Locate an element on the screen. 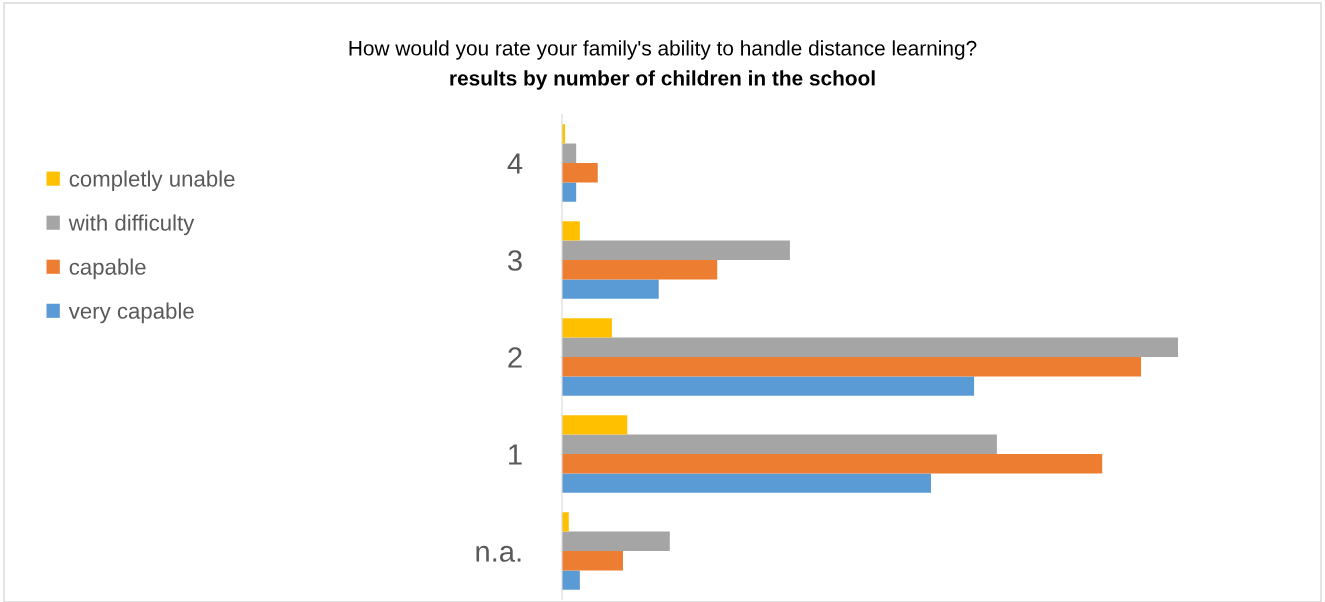 The width and height of the screenshot is (1325, 602). y-tick-label: 4 is located at coordinates (515, 163).